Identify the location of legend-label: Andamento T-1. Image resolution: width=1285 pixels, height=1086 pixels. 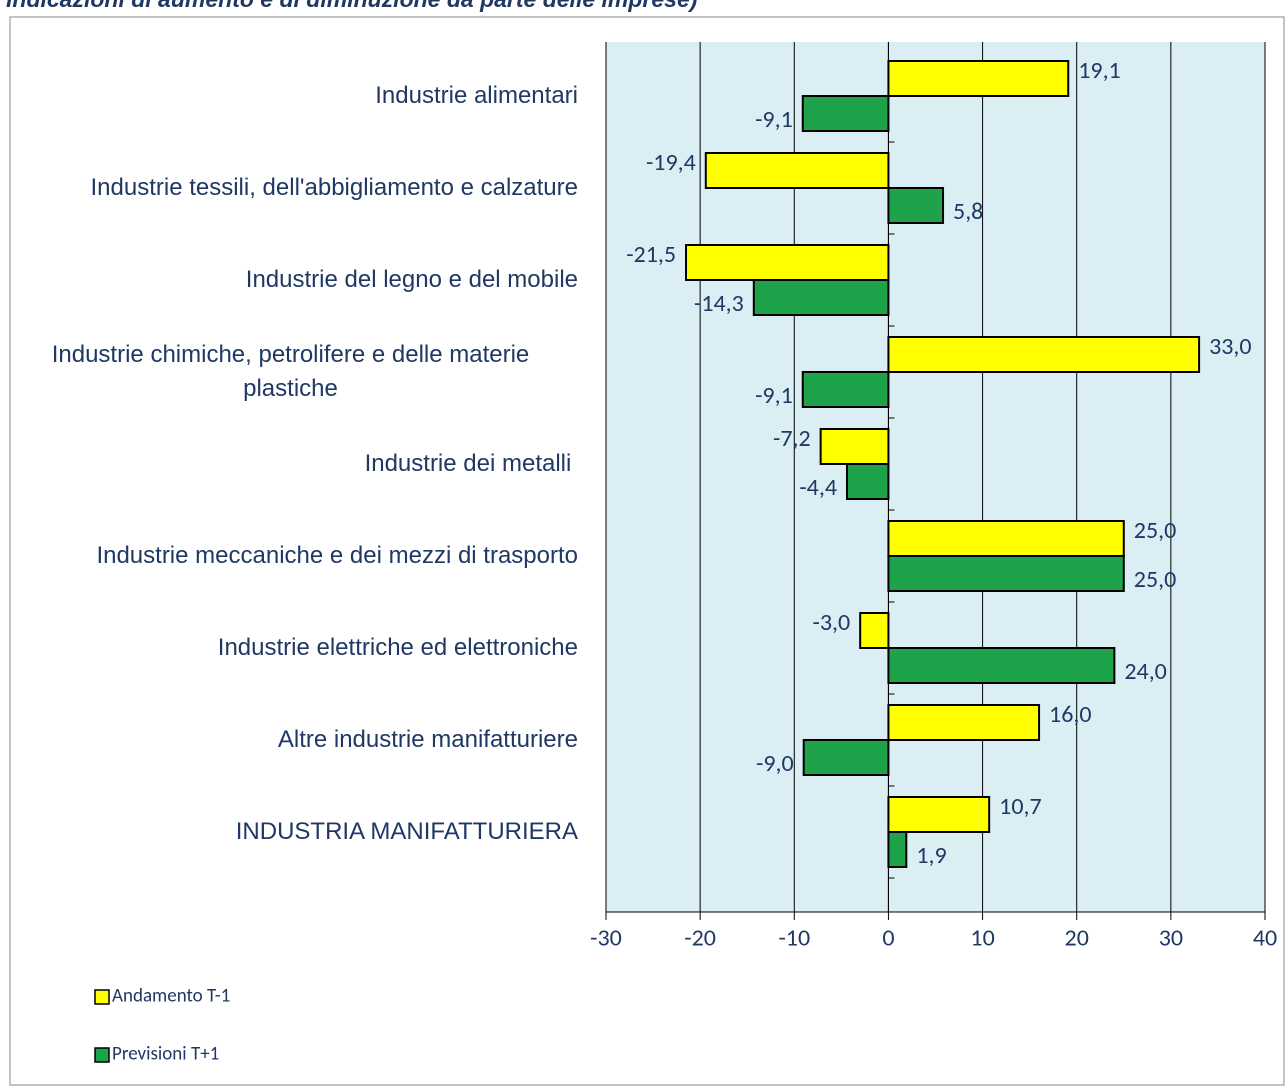
(171, 996).